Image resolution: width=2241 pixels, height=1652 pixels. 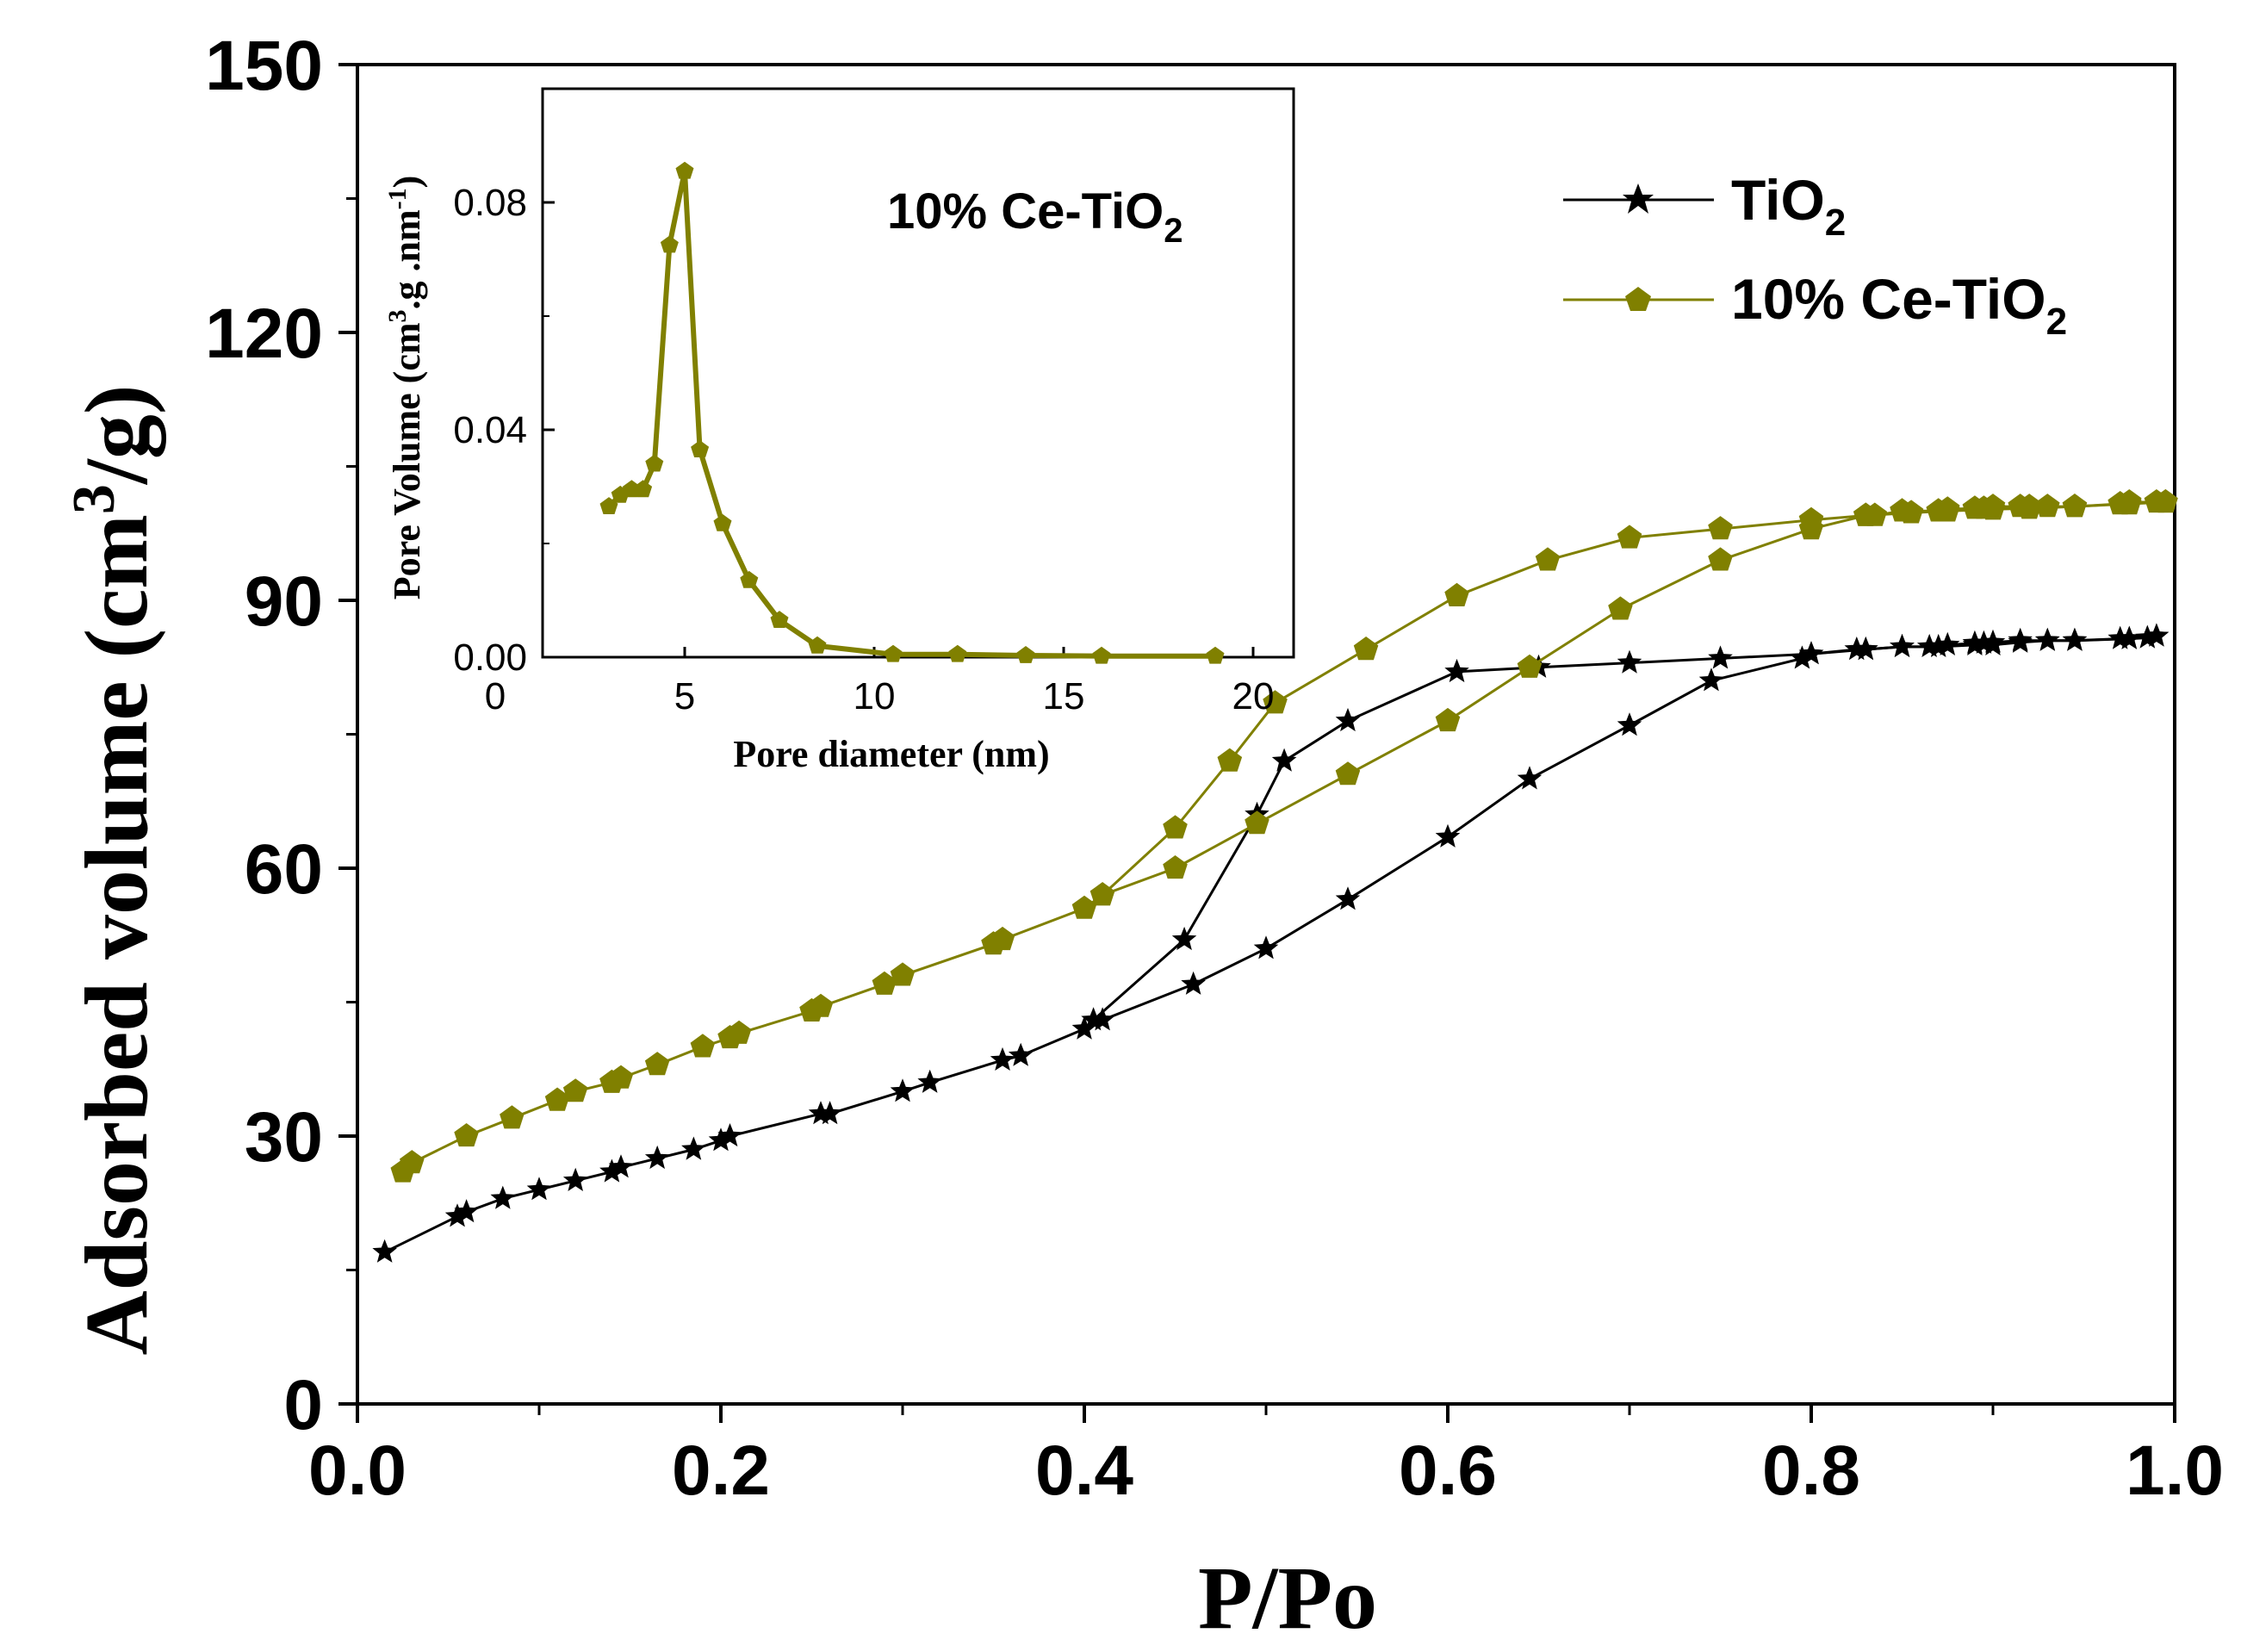 I want to click on inset-x-tick-label: 20, so click(x=1253, y=696).